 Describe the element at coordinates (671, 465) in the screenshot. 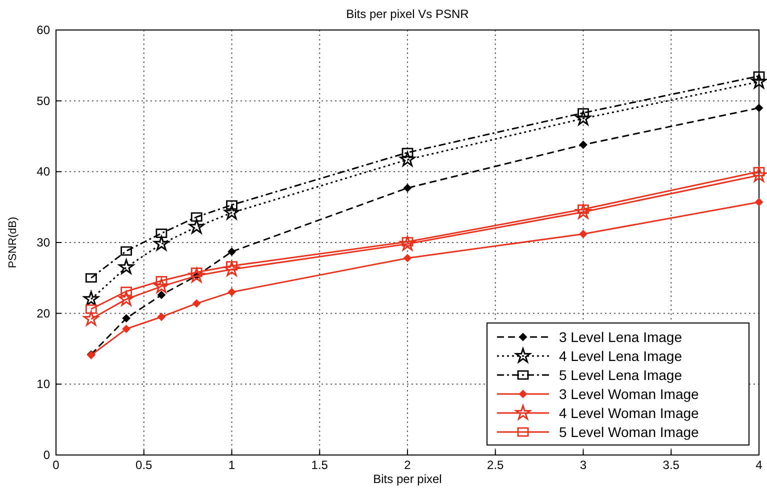

I see `x-tick-label: 3.5` at that location.